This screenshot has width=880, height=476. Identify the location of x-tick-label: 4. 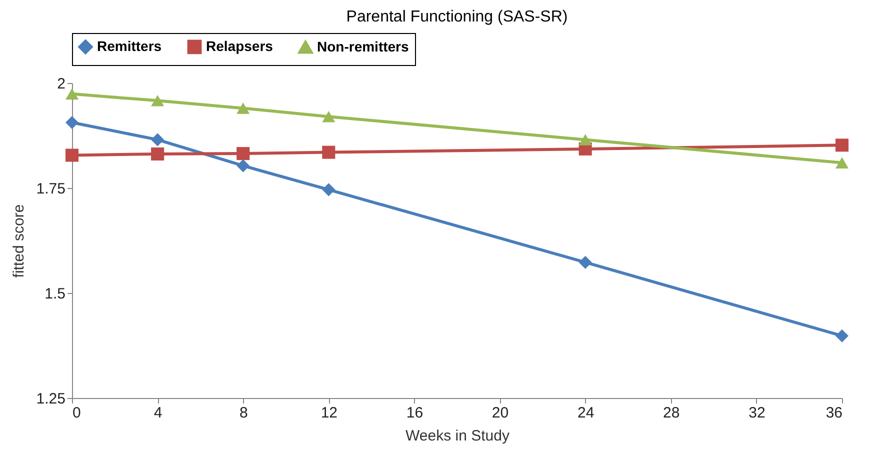
(158, 413).